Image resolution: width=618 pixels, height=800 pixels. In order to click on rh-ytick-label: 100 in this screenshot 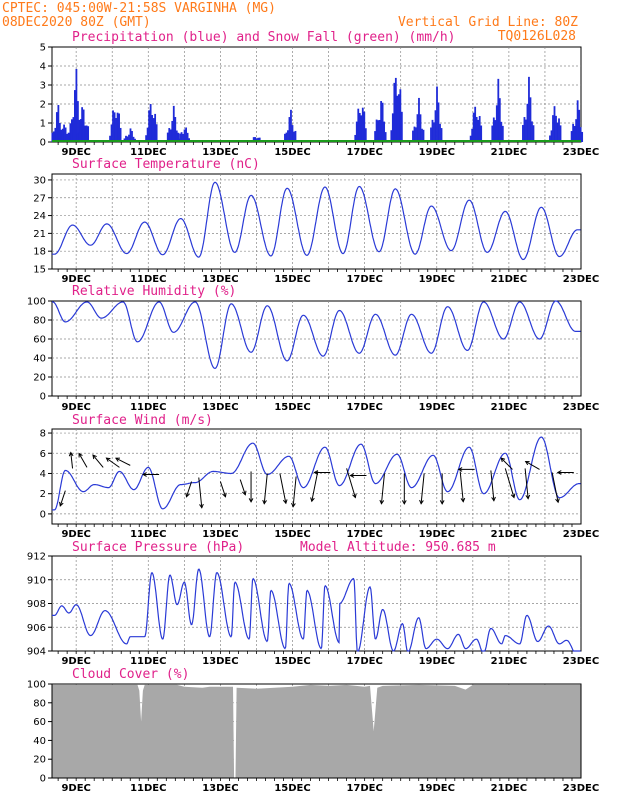, I will do `click(36, 302)`.